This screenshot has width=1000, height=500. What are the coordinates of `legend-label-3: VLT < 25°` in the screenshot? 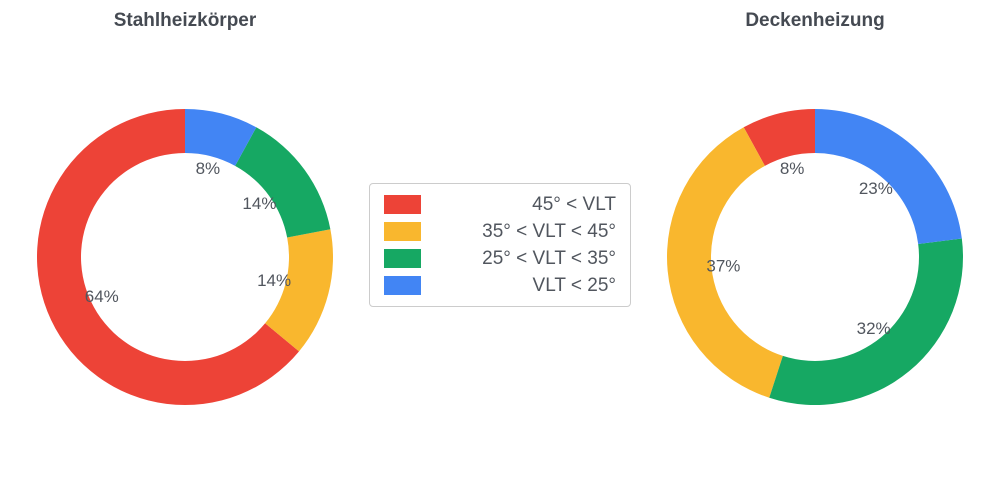 It's located at (574, 285).